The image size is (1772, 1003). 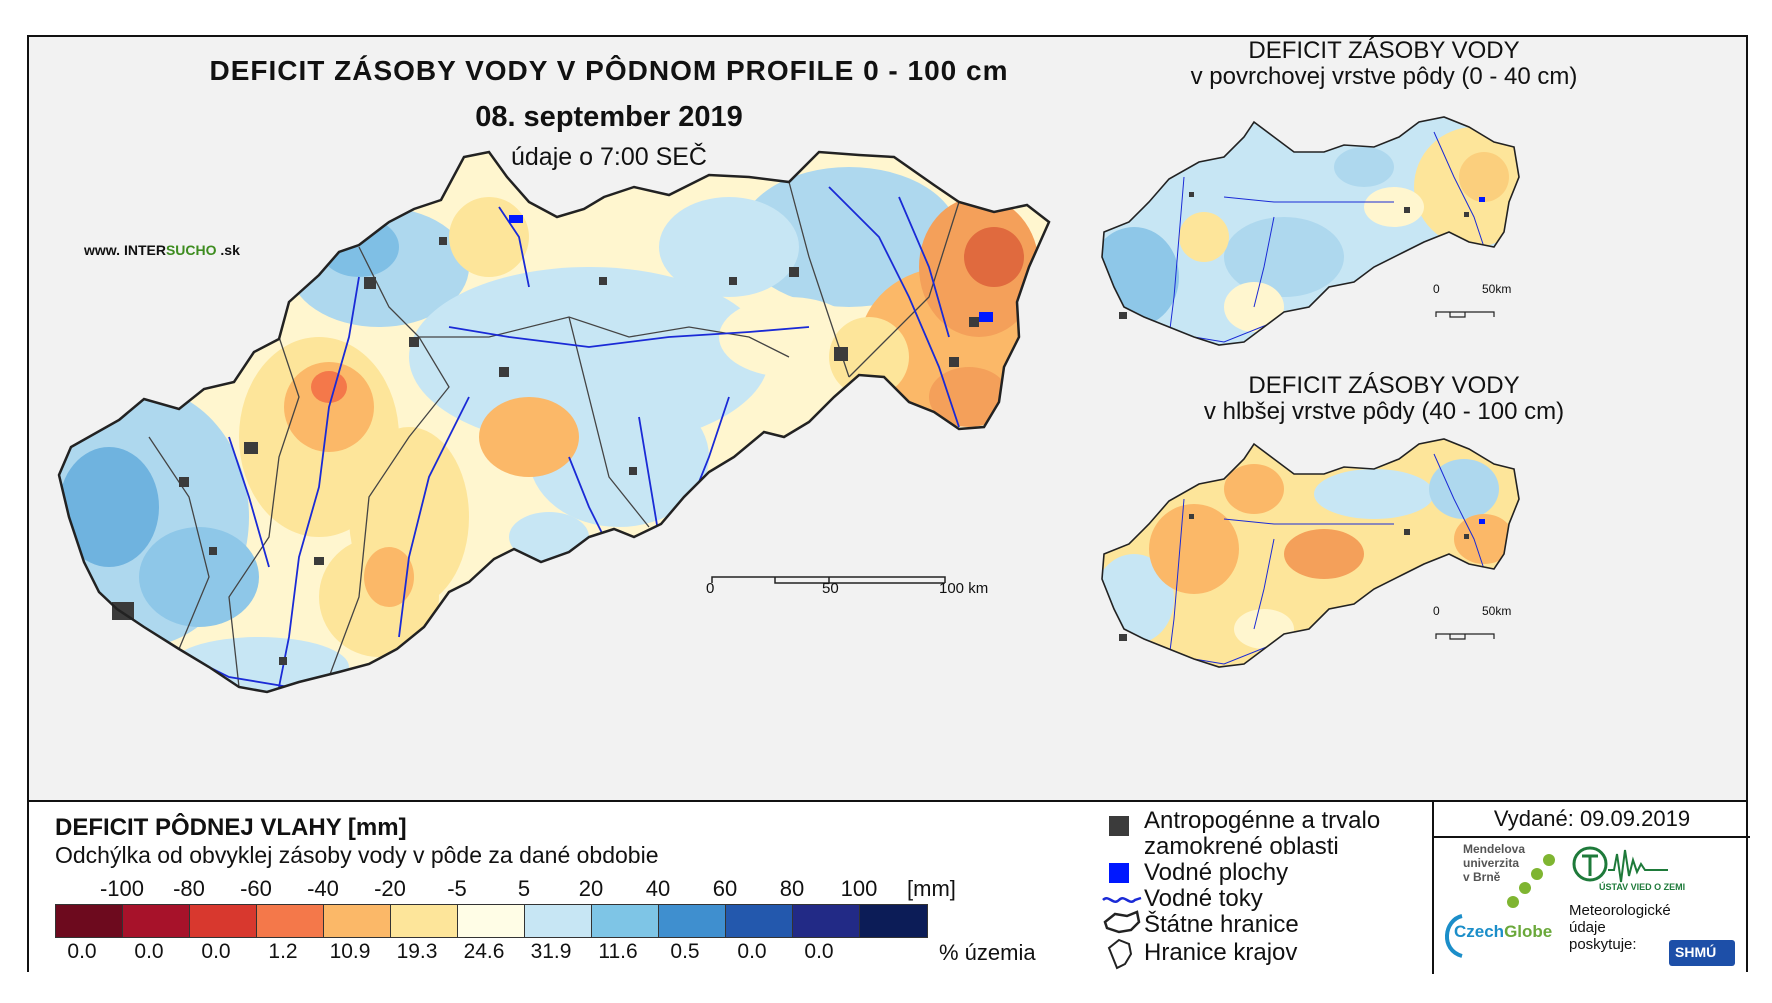 What do you see at coordinates (1497, 289) in the screenshot?
I see `surface-scale-50: 50km` at bounding box center [1497, 289].